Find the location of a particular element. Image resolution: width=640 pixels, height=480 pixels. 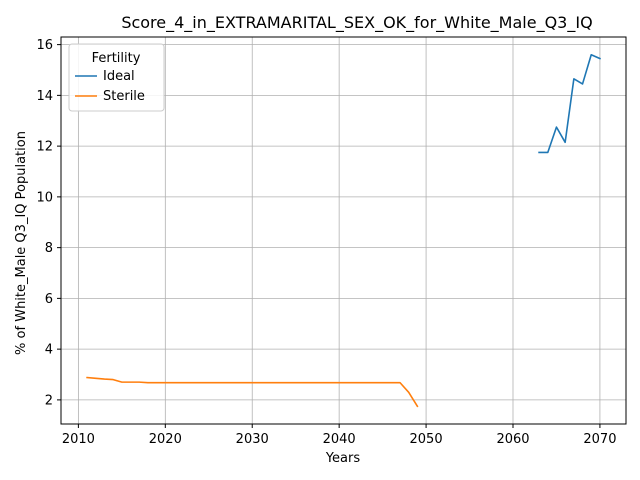

y-tick-label: 12 is located at coordinates (44, 147).